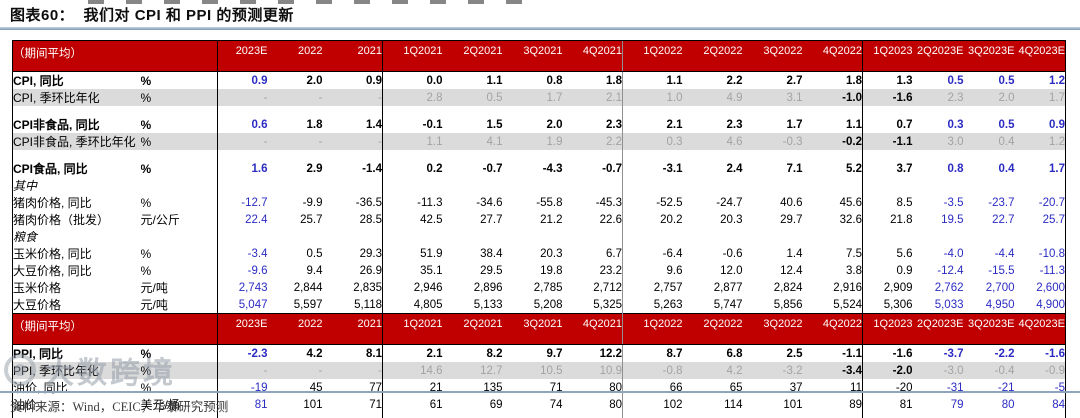 This screenshot has width=1080, height=418. What do you see at coordinates (494, 353) in the screenshot?
I see `value-cell: 8.2` at bounding box center [494, 353].